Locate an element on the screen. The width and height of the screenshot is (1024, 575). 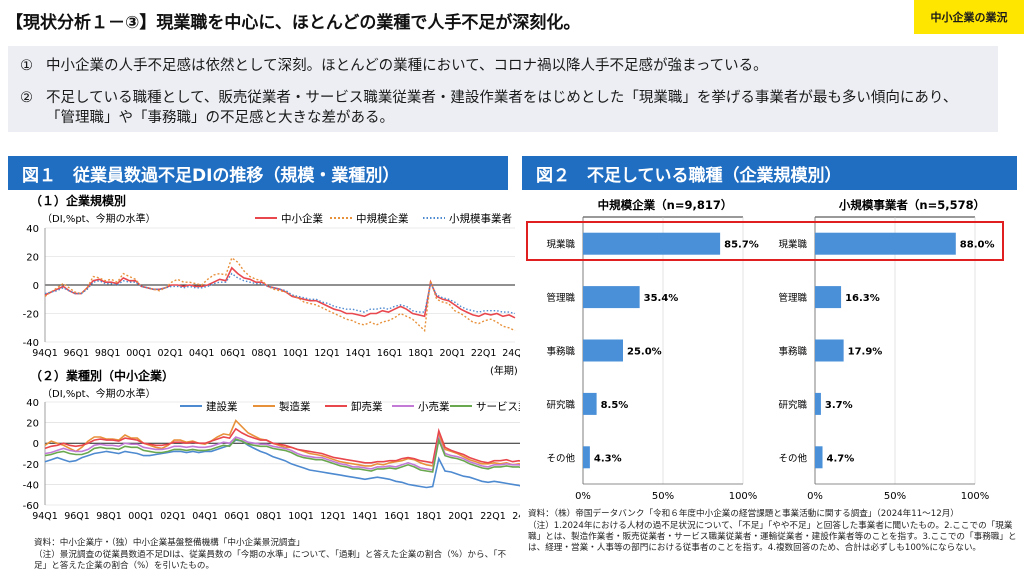
series-line-製造業 is located at coordinates (282, 443).